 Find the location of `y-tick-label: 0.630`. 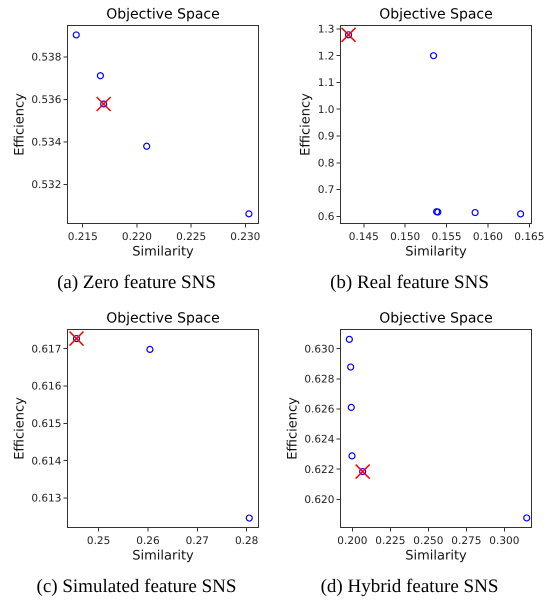

y-tick-label: 0.630 is located at coordinates (319, 349).